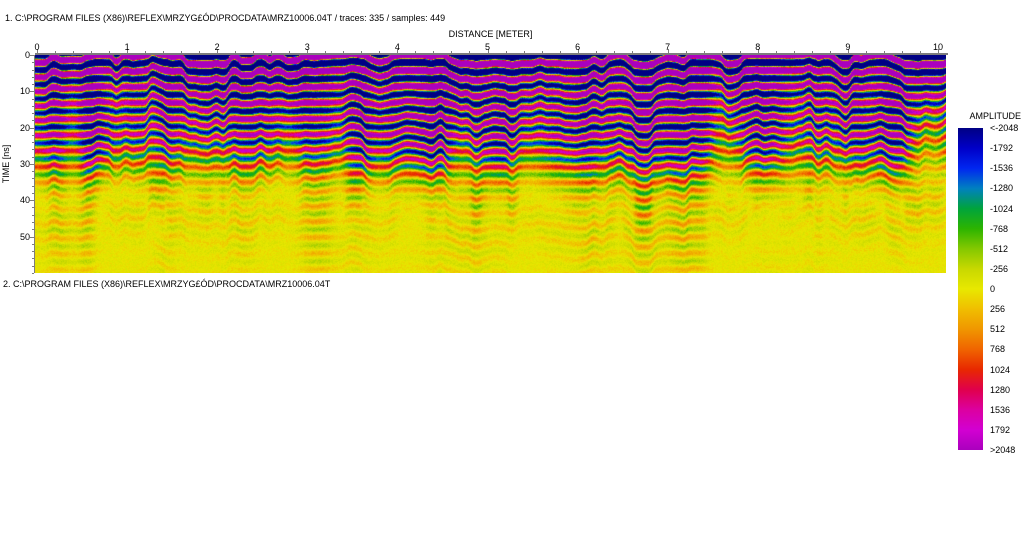 The height and width of the screenshot is (552, 1024). I want to click on amplitude-tick-label: 1536, so click(1000, 409).